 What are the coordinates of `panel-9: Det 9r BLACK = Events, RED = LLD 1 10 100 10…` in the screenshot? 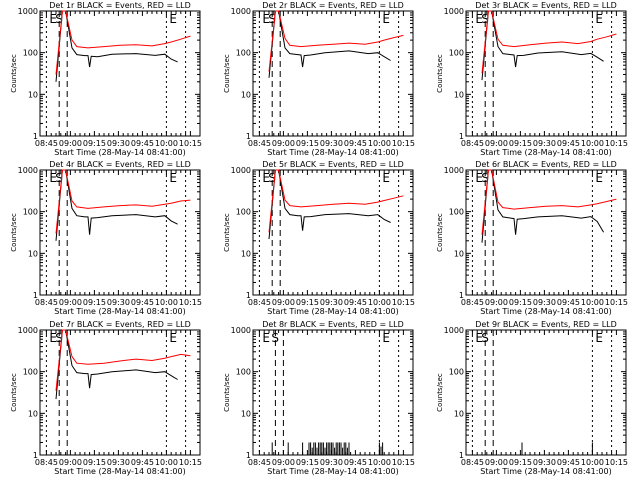 It's located at (532, 398).